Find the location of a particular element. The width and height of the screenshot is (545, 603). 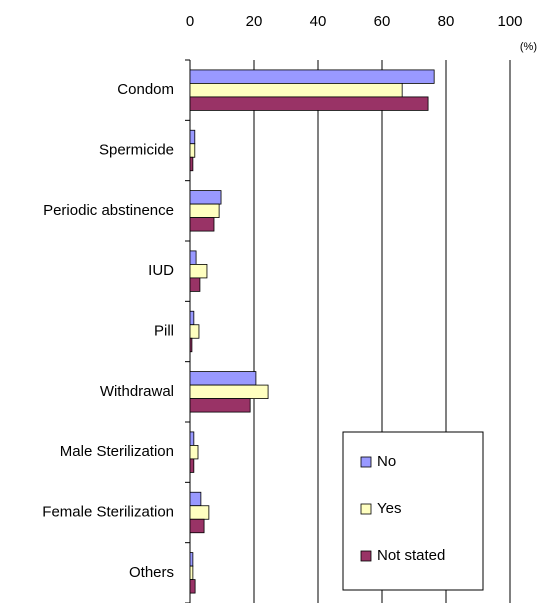

legend-label: No is located at coordinates (386, 461).